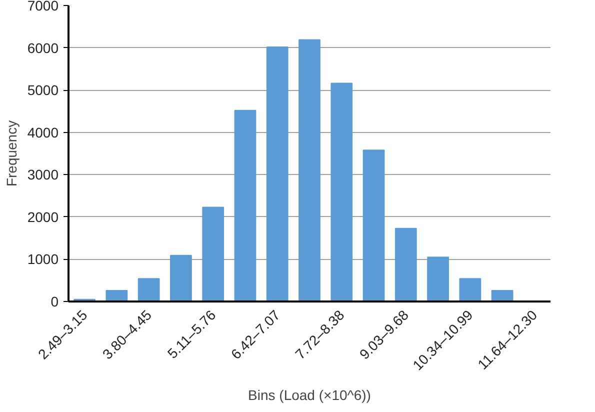  I want to click on y-tick-label: 4000, so click(43, 132).